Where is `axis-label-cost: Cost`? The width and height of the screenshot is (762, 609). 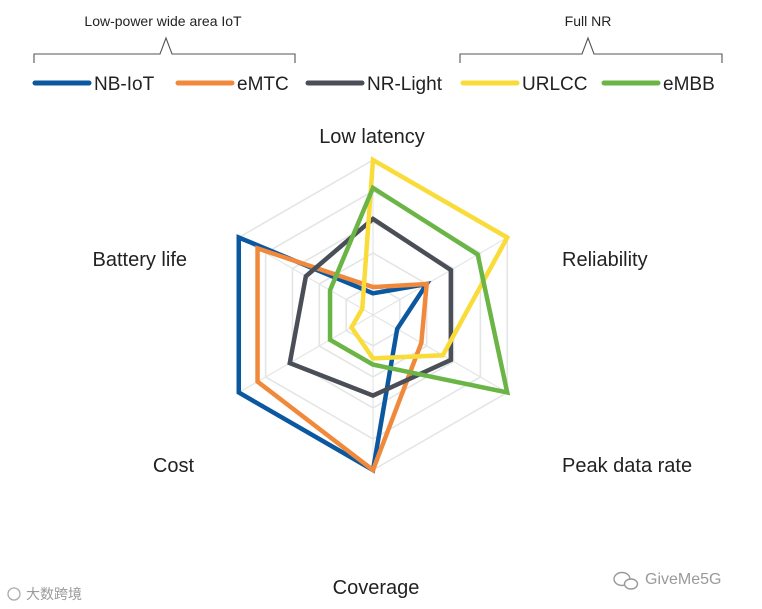
axis-label-cost: Cost is located at coordinates (174, 466).